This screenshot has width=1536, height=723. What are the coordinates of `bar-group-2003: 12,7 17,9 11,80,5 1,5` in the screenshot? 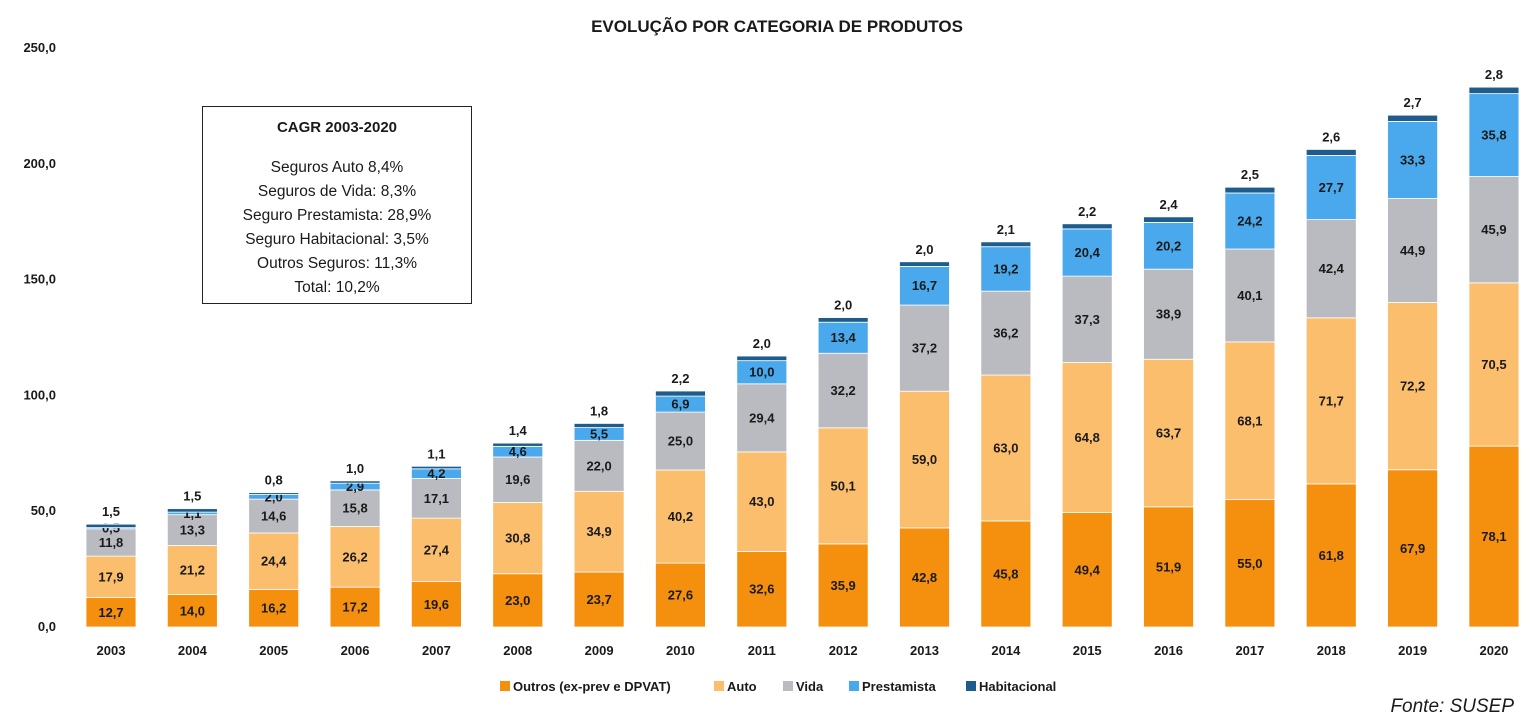 It's located at (111, 566).